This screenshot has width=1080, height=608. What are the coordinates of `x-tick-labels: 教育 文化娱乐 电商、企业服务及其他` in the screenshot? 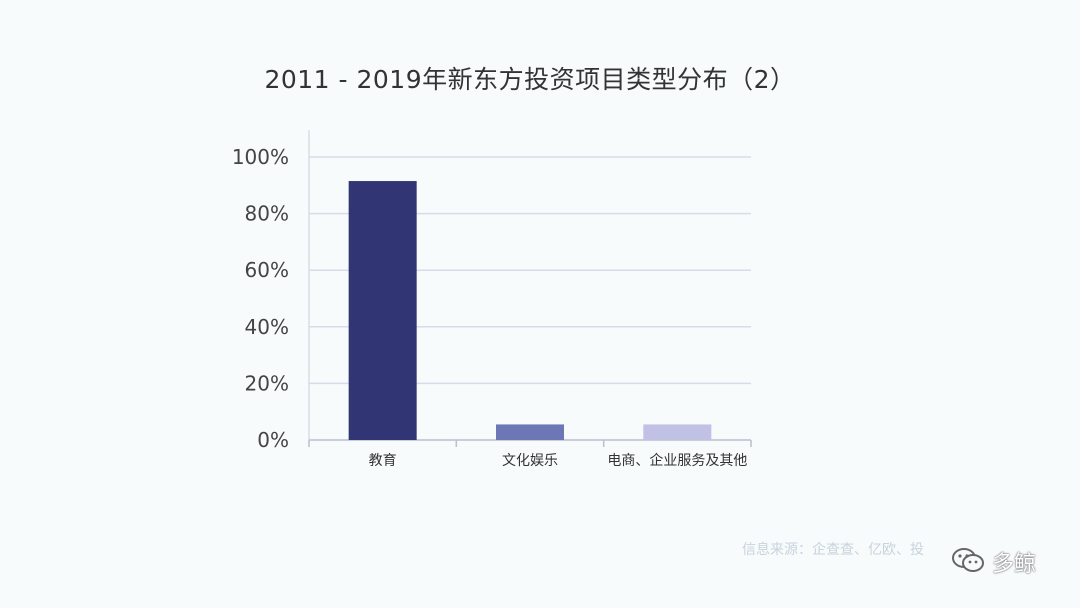 It's located at (558, 460).